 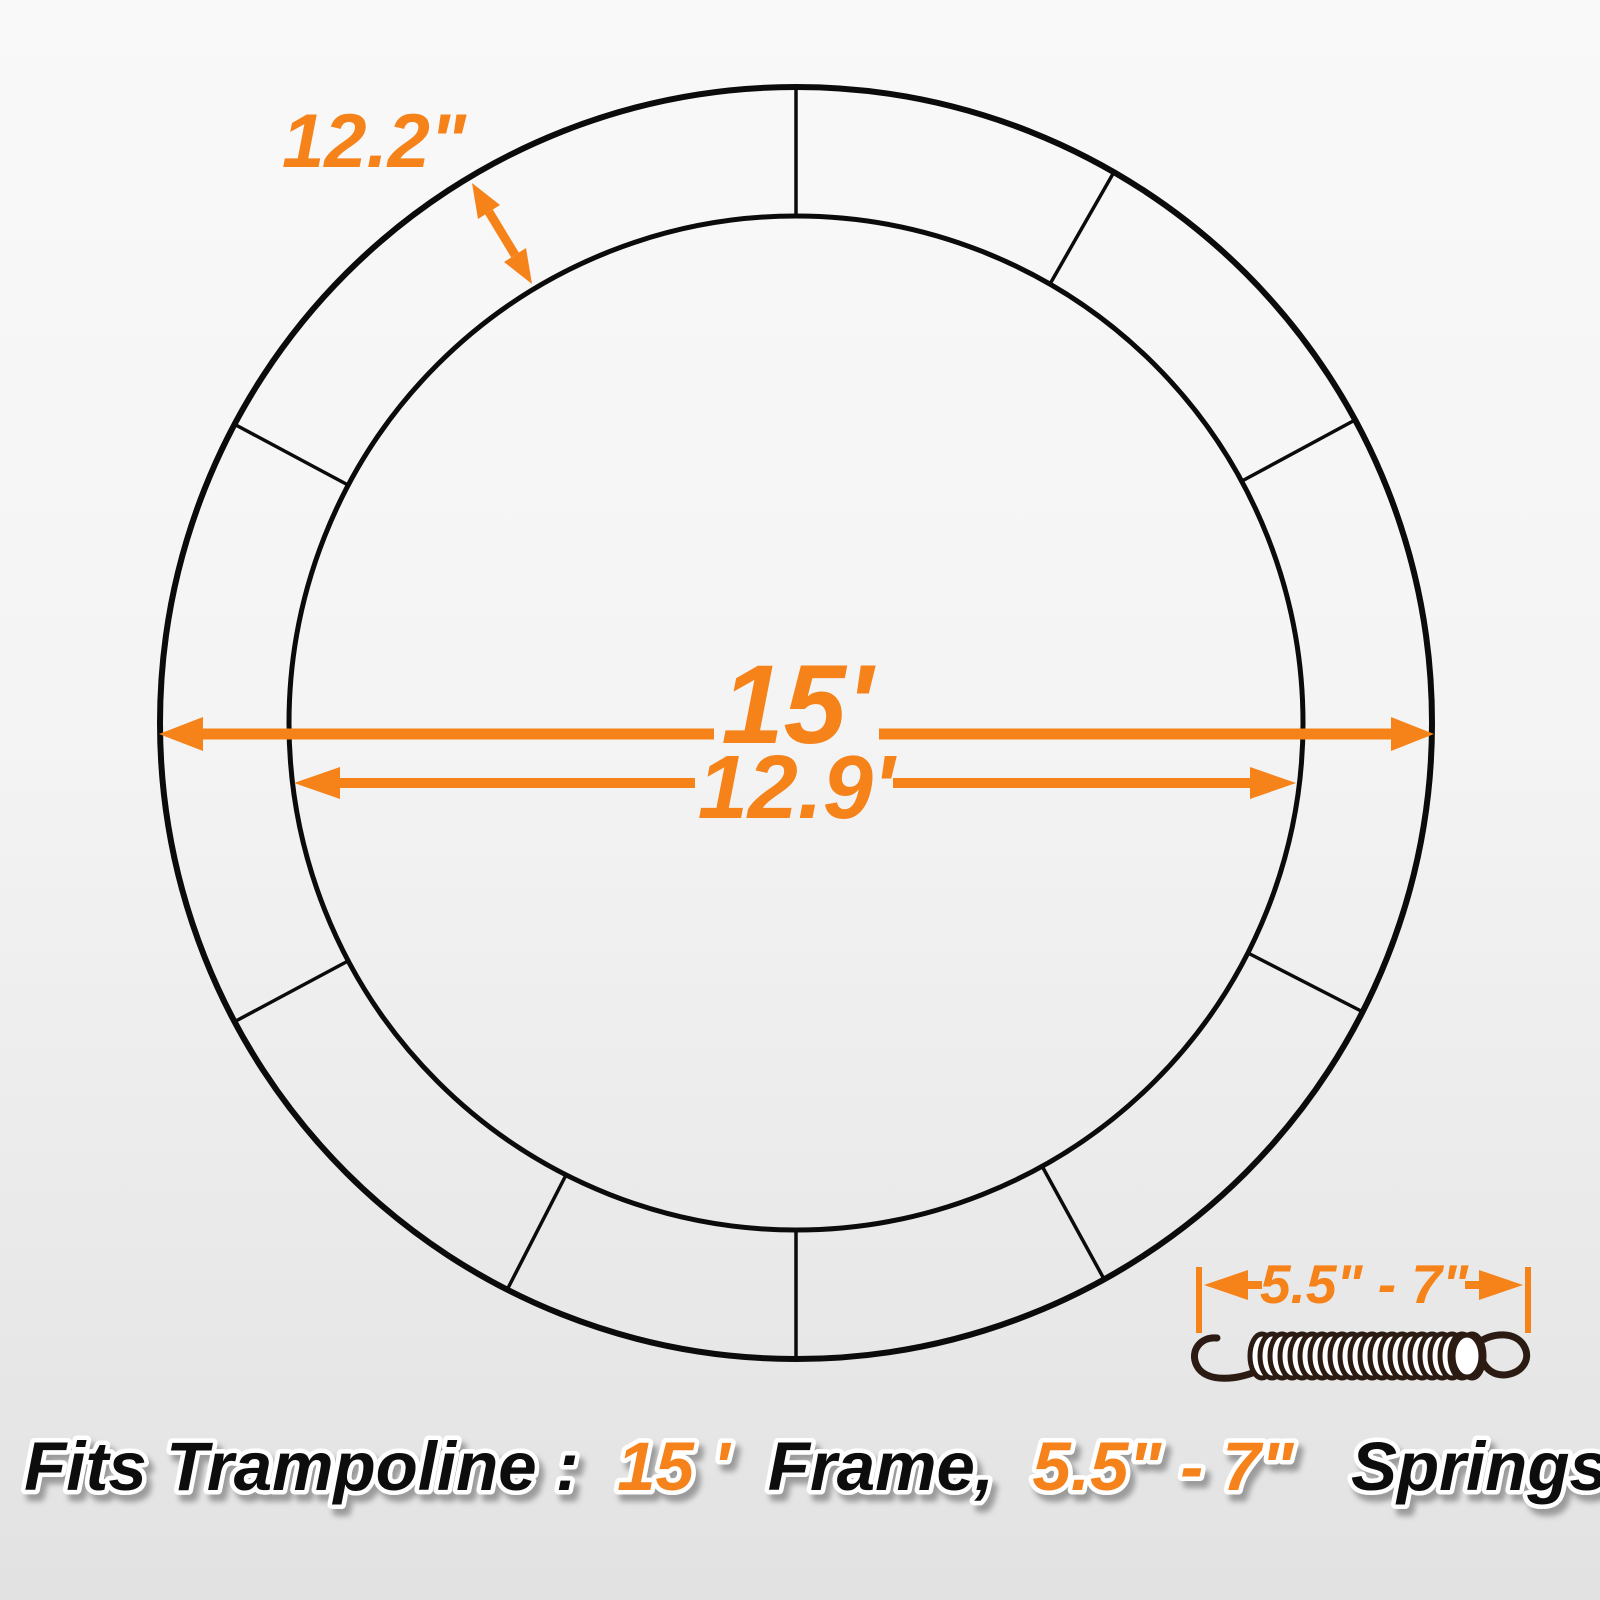 What do you see at coordinates (1412, 734) in the screenshot?
I see `outer-diameter-arrowhead-right` at bounding box center [1412, 734].